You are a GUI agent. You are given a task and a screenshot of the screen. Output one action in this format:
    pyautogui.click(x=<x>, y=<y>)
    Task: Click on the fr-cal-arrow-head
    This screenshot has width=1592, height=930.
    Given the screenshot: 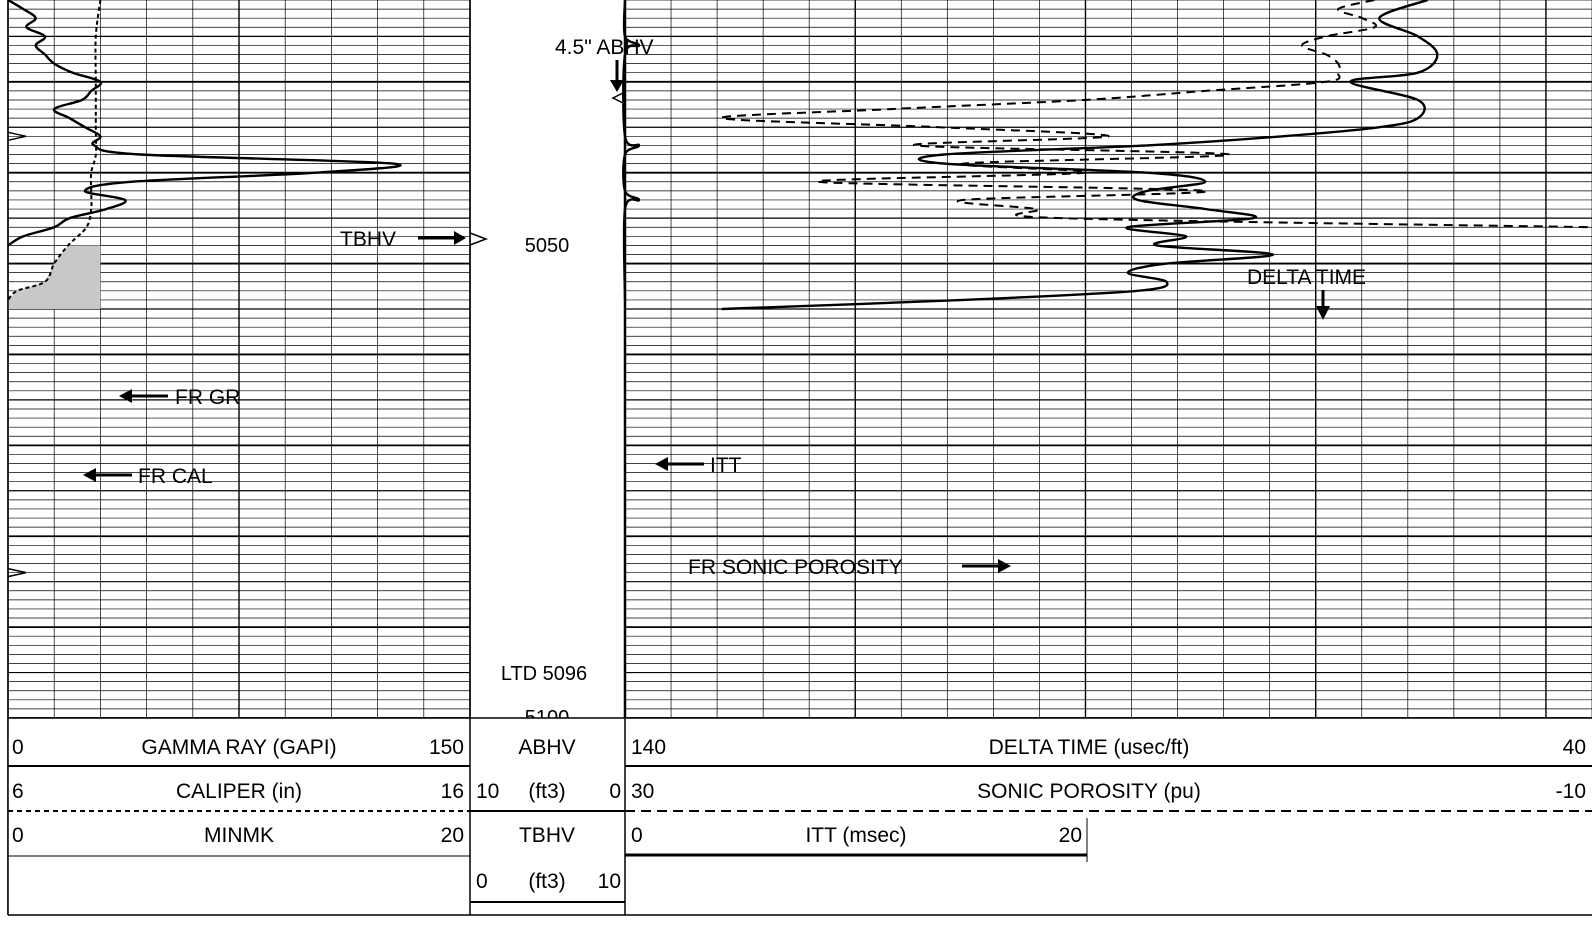 What is the action you would take?
    pyautogui.click(x=89, y=475)
    